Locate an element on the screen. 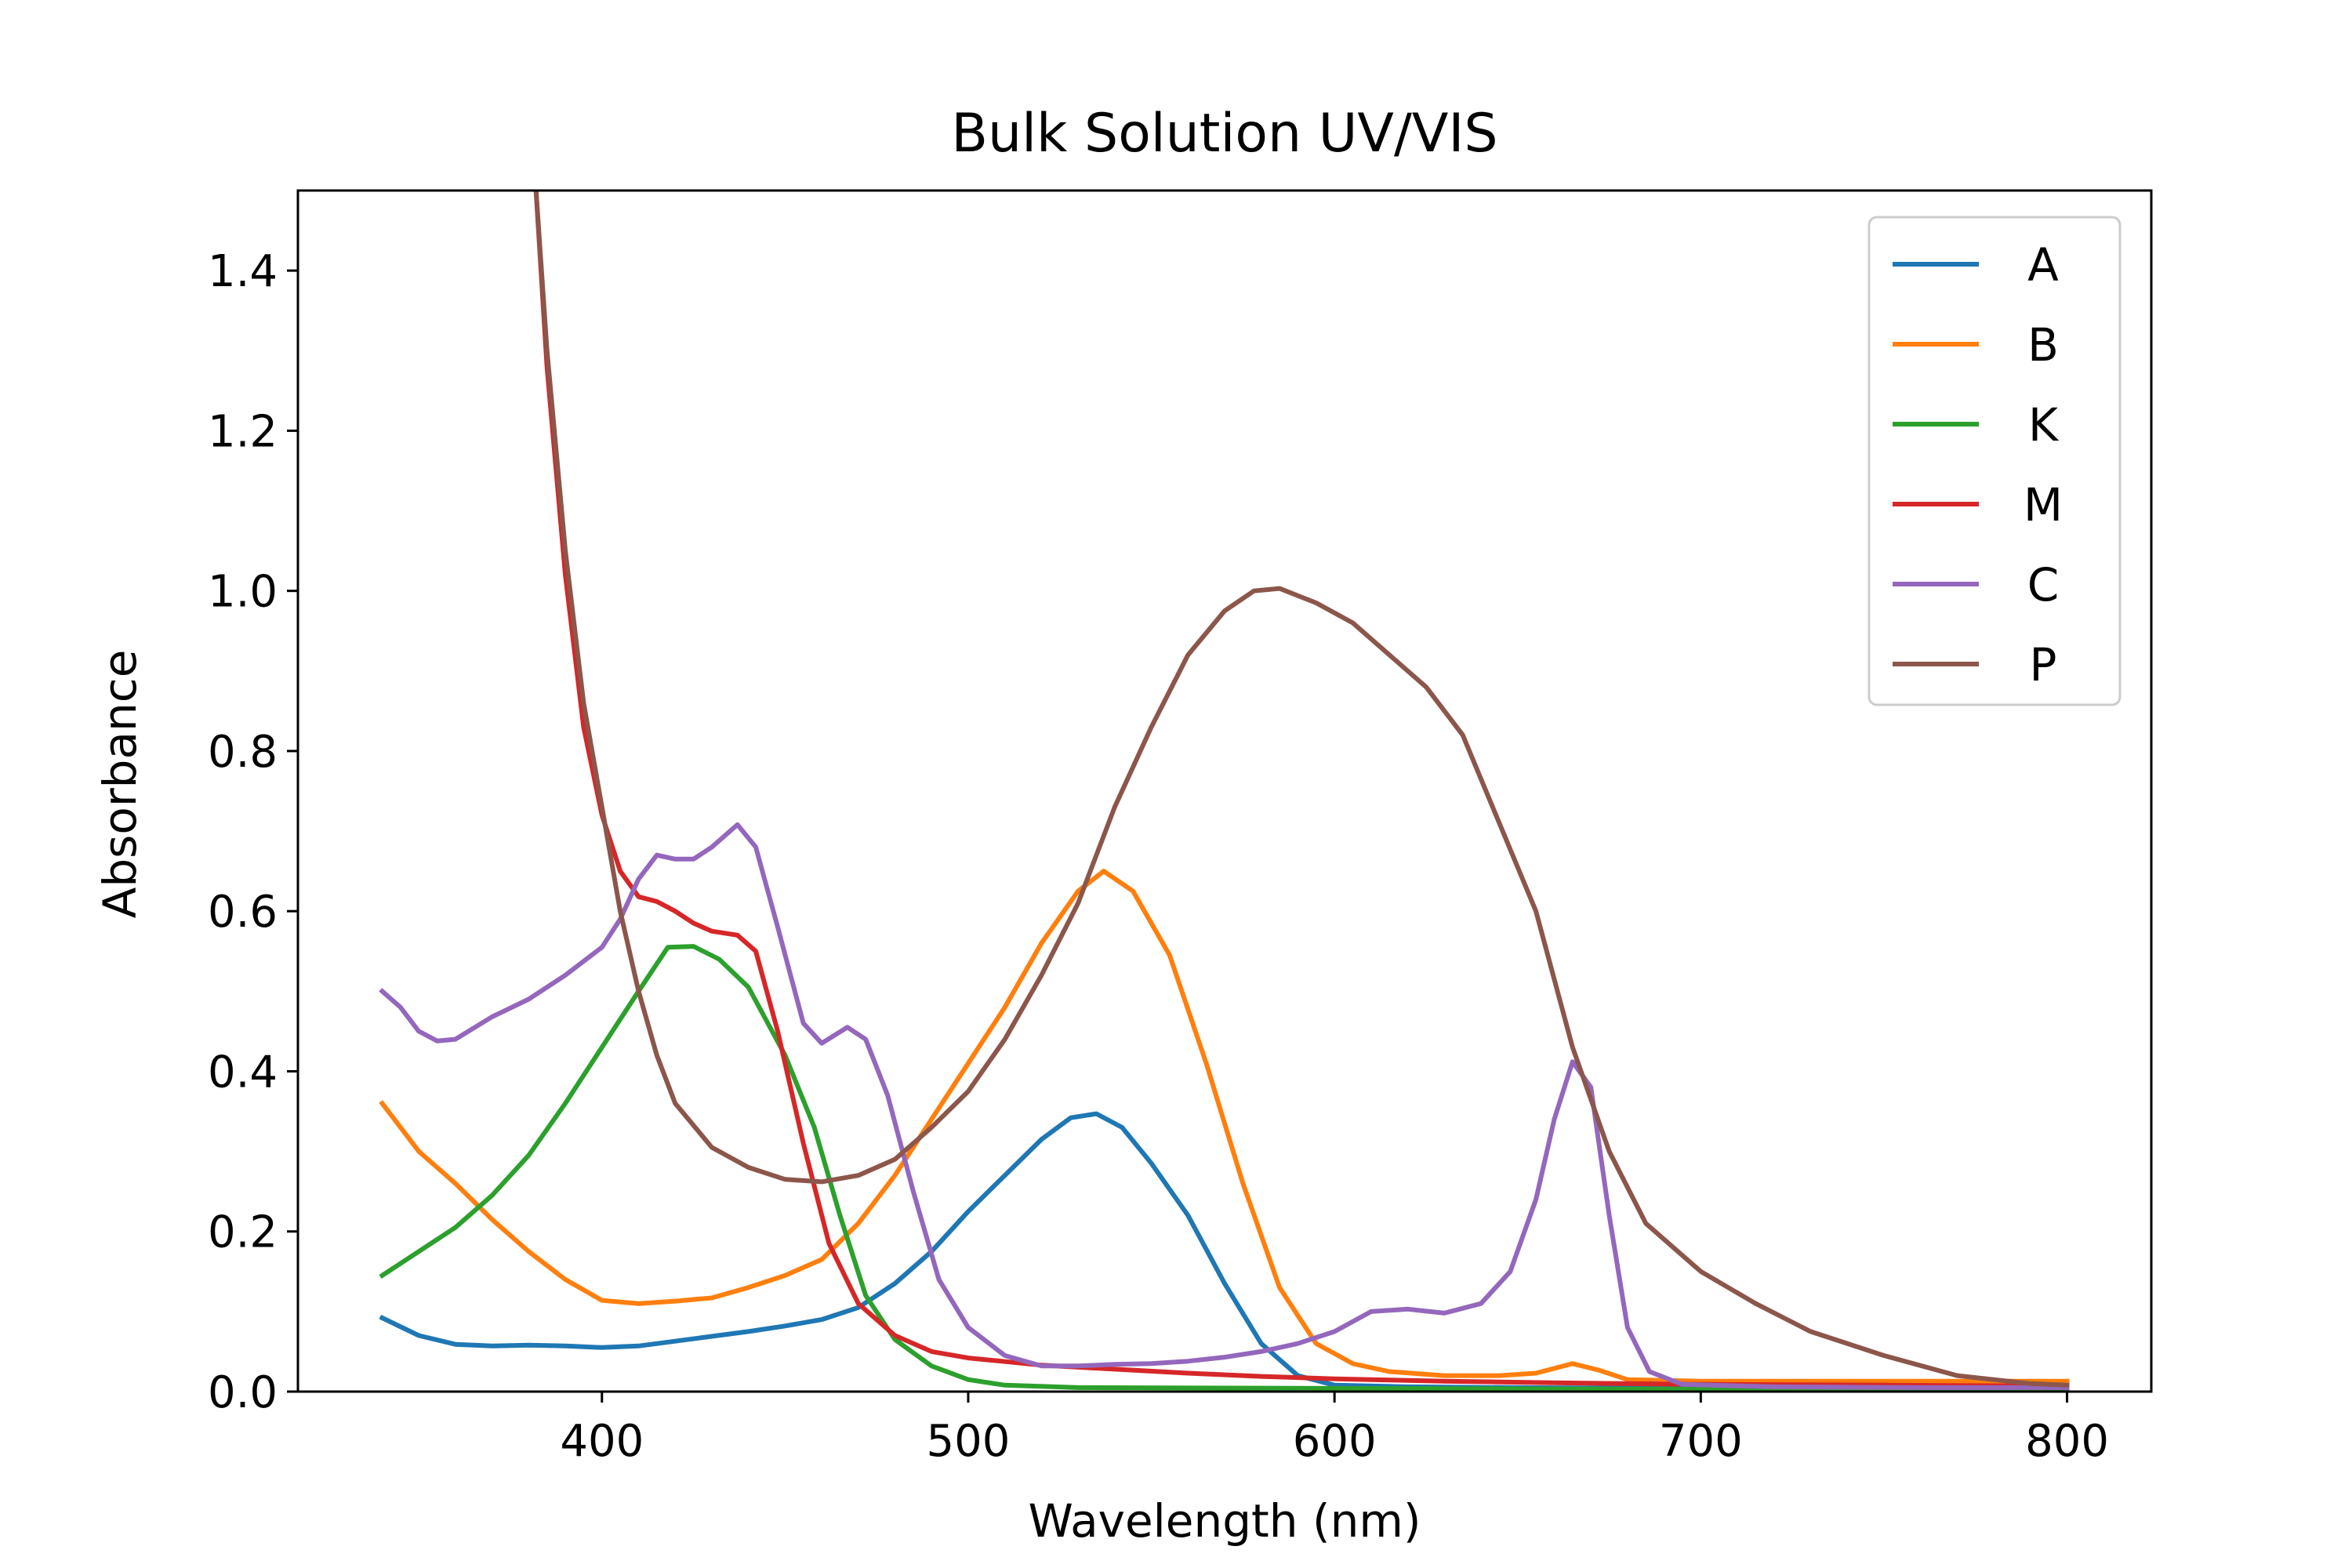  y-axis-label: Absorbance is located at coordinates (120, 784).